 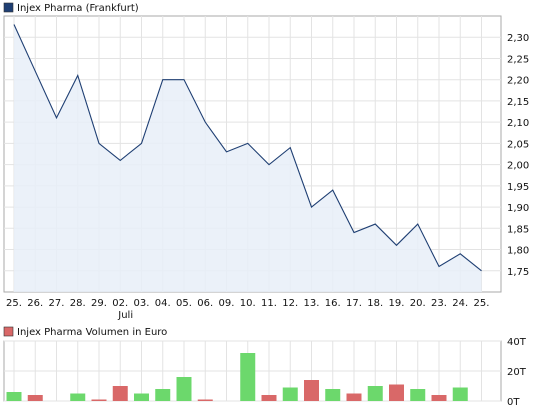 What do you see at coordinates (518, 59) in the screenshot?
I see `price-y-tick-label-1: 2,25` at bounding box center [518, 59].